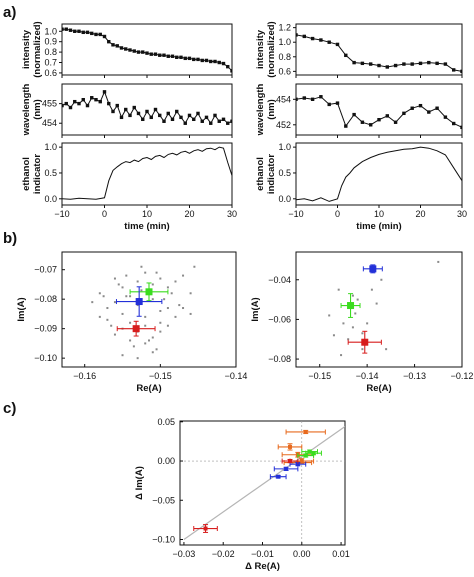 The width and height of the screenshot is (474, 577). I want to click on y-tick-label: 0.8, so click(284, 57).